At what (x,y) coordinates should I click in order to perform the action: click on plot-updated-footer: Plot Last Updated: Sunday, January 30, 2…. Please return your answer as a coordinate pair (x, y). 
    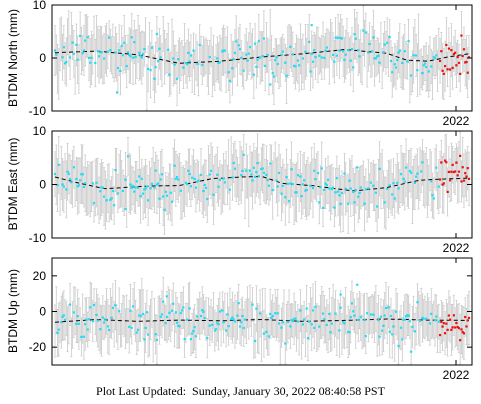
    Looking at the image, I should click on (240, 391).